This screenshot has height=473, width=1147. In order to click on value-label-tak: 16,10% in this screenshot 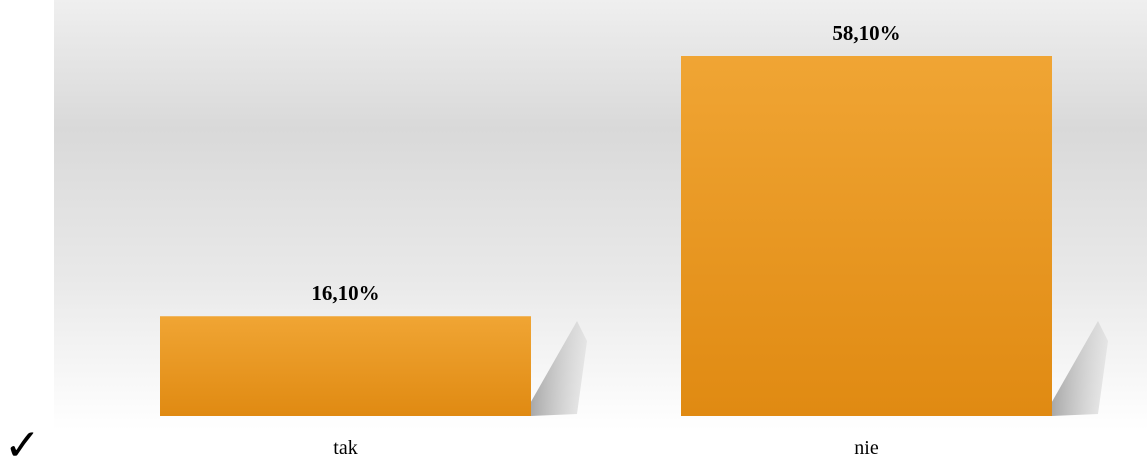, I will do `click(345, 293)`.